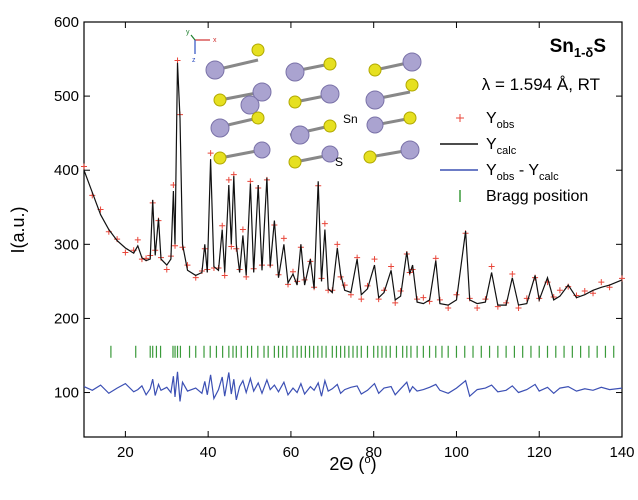 The height and width of the screenshot is (500, 638). What do you see at coordinates (539, 452) in the screenshot?
I see `x-tick-label: 120` at bounding box center [539, 452].